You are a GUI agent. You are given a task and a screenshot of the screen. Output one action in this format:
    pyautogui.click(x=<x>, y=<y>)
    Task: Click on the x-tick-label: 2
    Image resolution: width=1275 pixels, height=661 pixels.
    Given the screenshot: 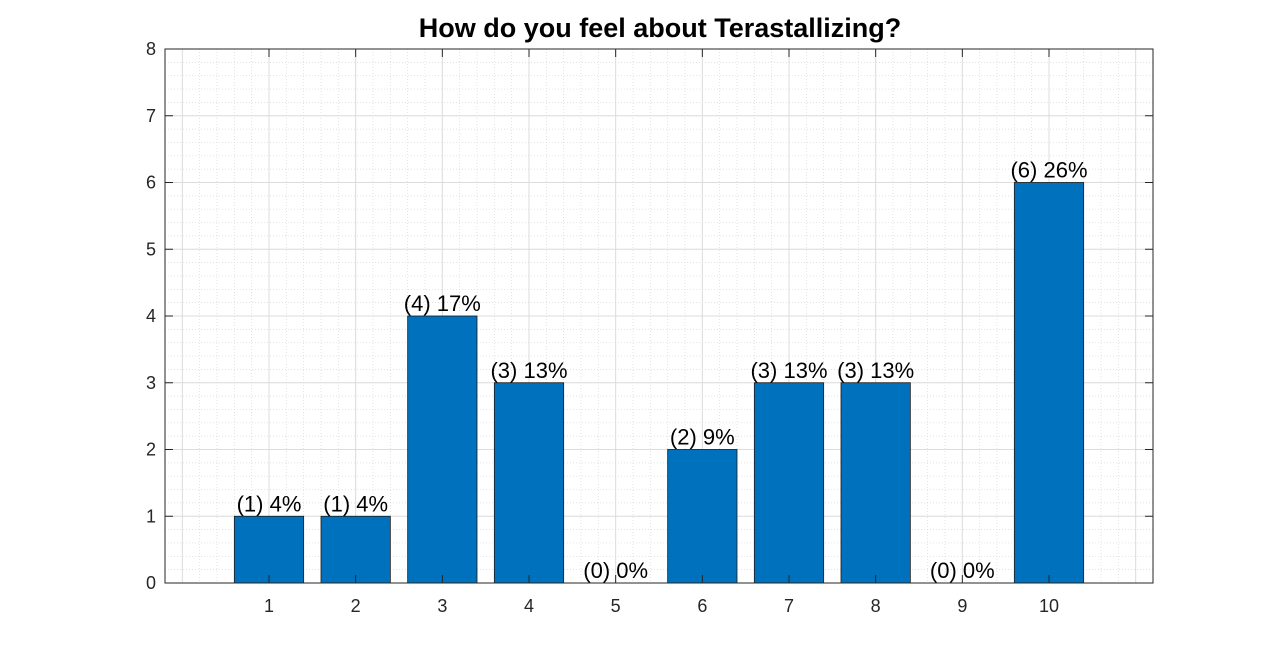 What is the action you would take?
    pyautogui.click(x=356, y=606)
    